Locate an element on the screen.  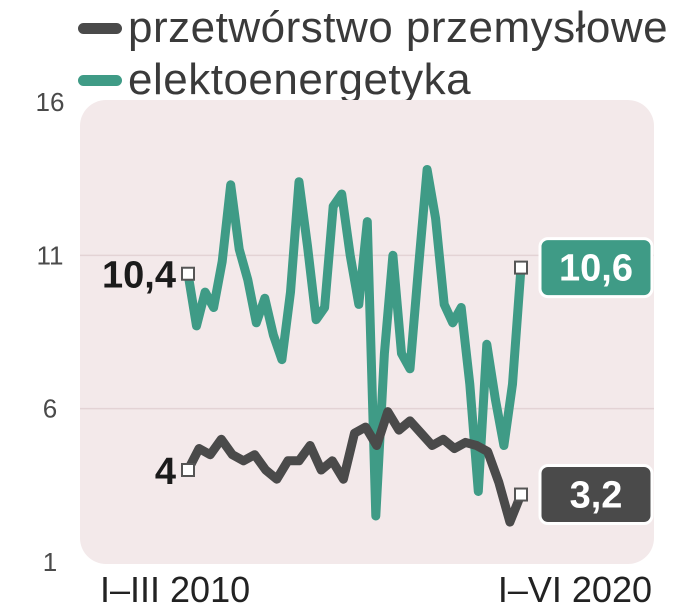
y-tick-label: 16 is located at coordinates (50, 102).